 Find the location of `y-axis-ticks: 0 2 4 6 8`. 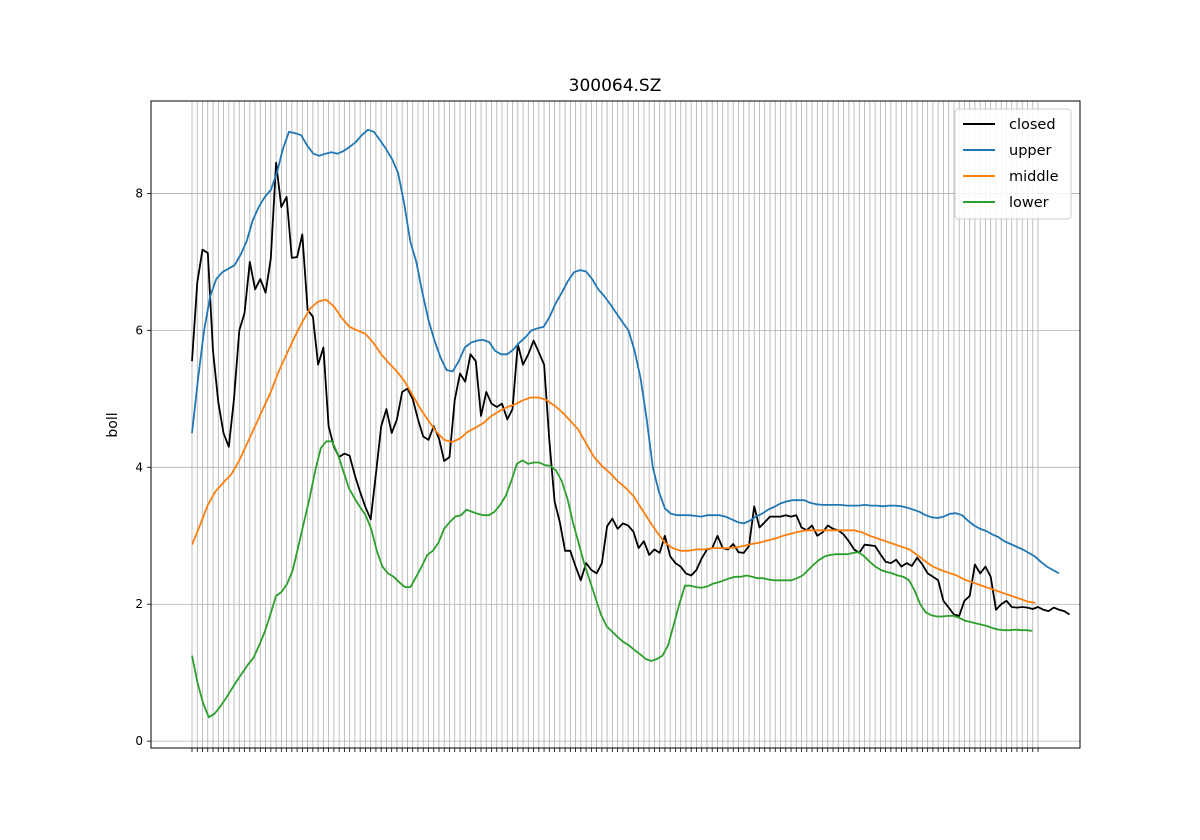

y-axis-ticks: 0 2 4 6 8 is located at coordinates (143, 467).